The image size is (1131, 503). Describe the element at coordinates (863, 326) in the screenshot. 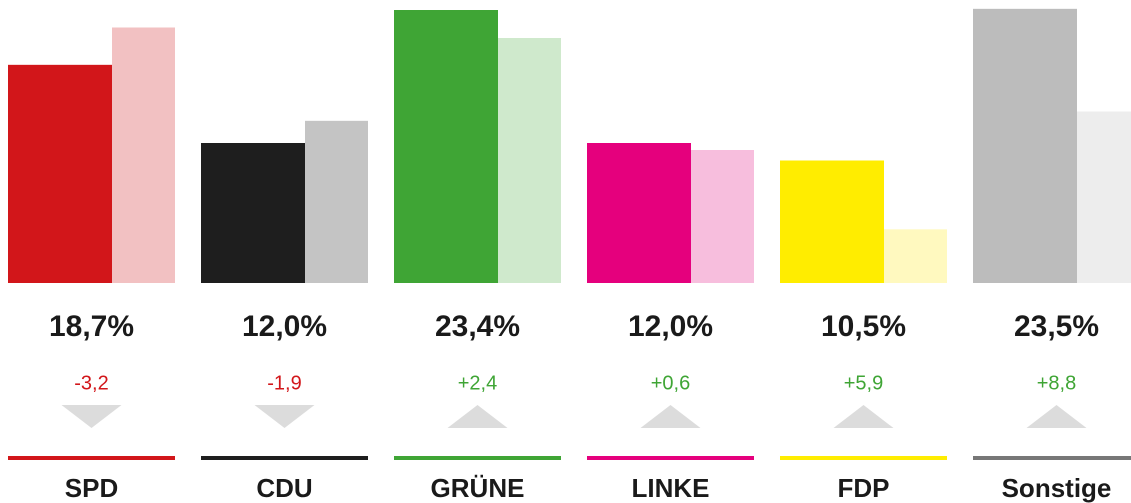

I see `value-label: 10,5%` at that location.